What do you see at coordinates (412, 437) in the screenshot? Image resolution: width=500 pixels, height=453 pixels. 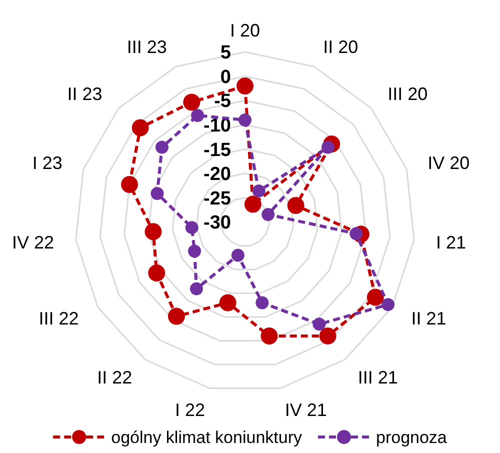 I see `legend-label: prognoza` at bounding box center [412, 437].